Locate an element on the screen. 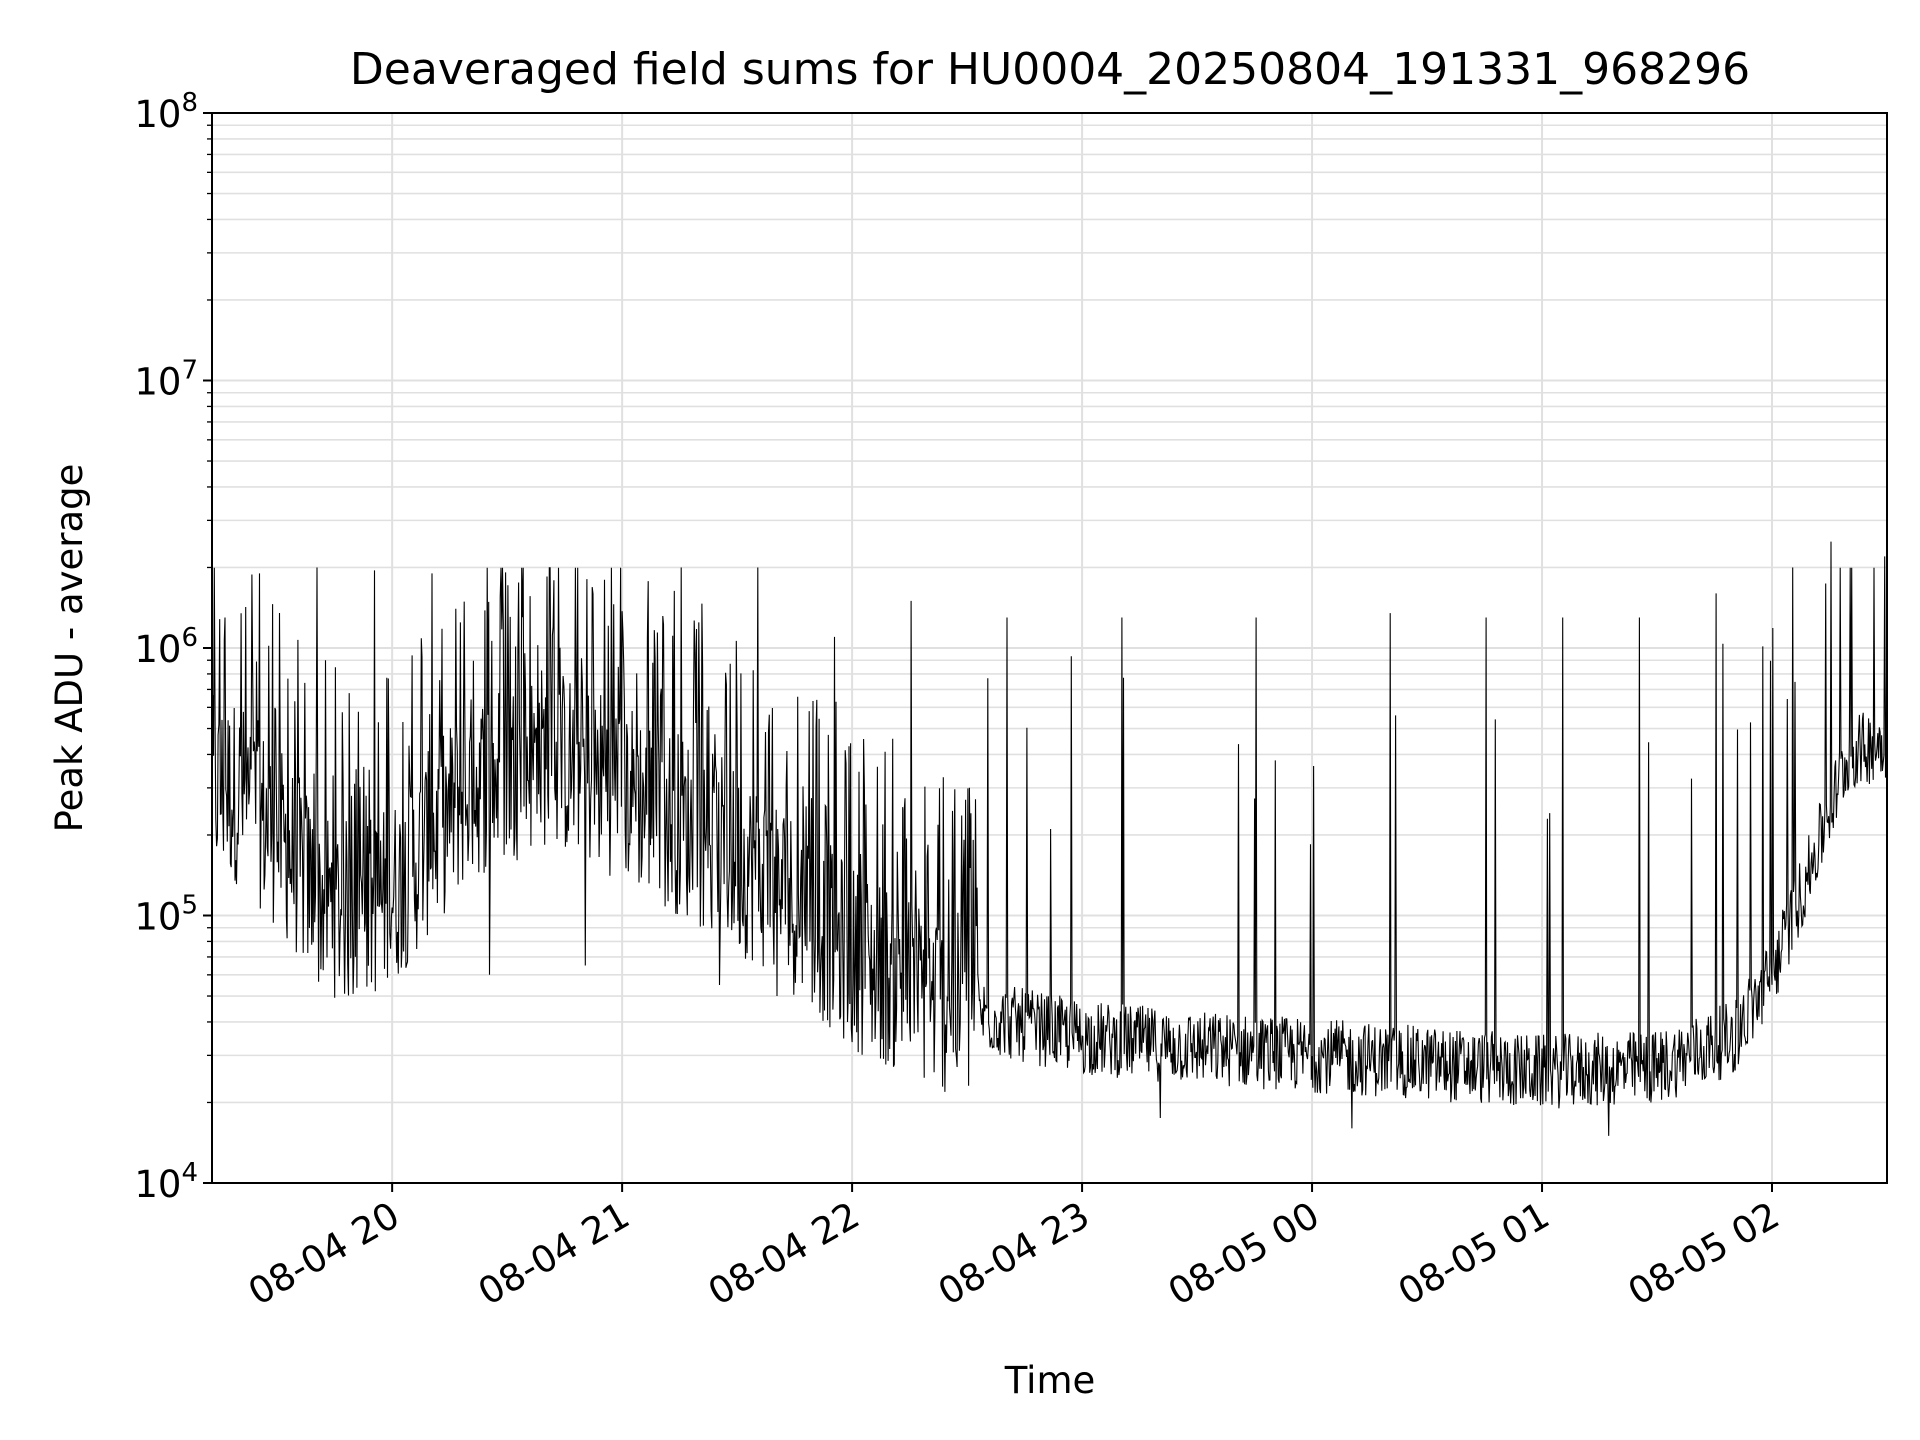  y-tick-label: 10⁴ is located at coordinates (166, 1182).